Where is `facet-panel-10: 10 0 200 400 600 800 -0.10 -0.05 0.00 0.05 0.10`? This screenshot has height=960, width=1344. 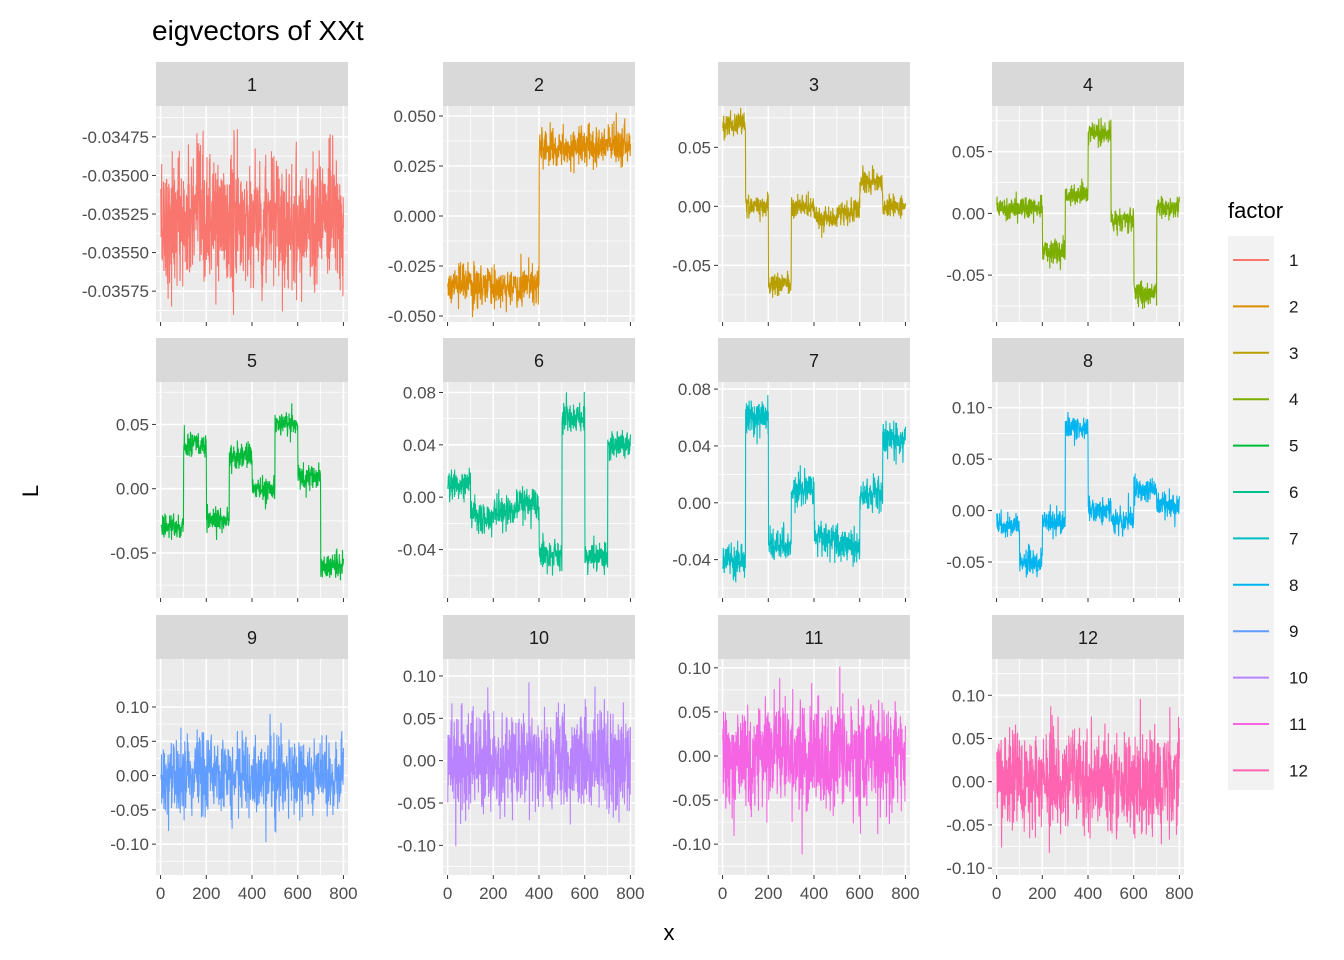 facet-panel-10: 10 0 200 400 600 800 -0.10 -0.05 0.00 0.05 0.10 is located at coordinates (521, 759).